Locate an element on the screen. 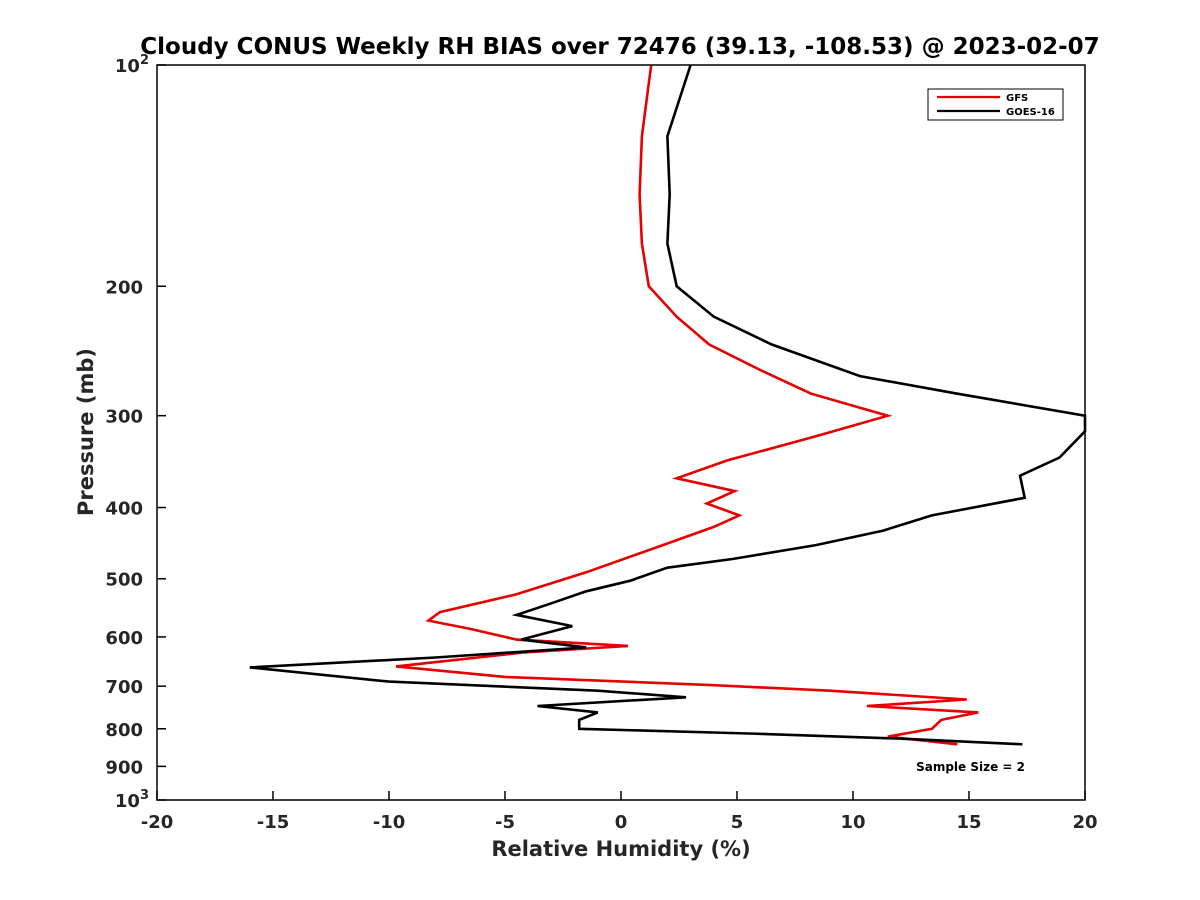 The height and width of the screenshot is (900, 1200). x-tick-label: 5 is located at coordinates (737, 822).